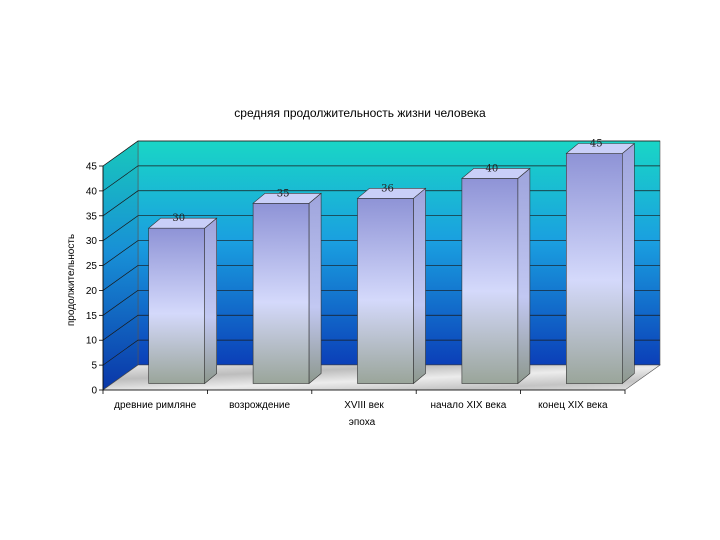 The width and height of the screenshot is (720, 540). I want to click on x-tick-label: начало XIX века, so click(469, 405).